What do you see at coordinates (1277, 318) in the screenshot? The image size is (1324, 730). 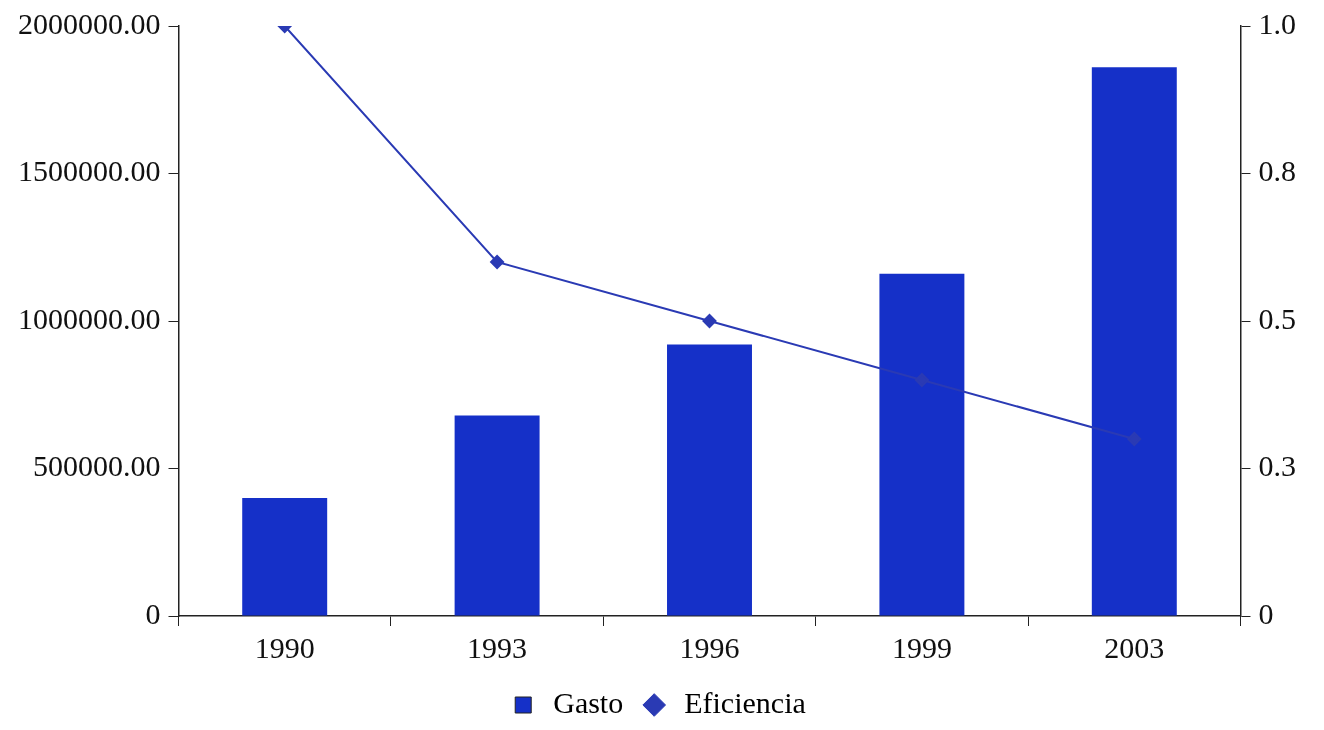 I see `y2-tick-label: 0.5` at bounding box center [1277, 318].